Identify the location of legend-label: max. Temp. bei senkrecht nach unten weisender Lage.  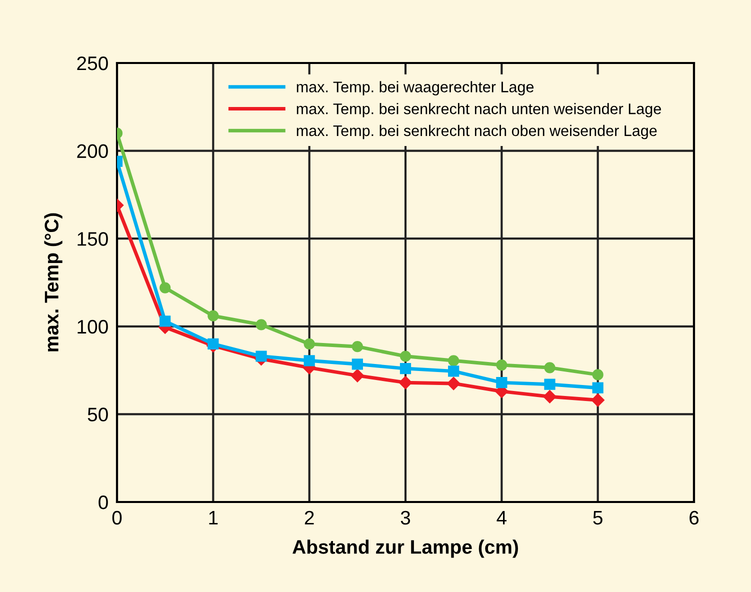
(478, 110).